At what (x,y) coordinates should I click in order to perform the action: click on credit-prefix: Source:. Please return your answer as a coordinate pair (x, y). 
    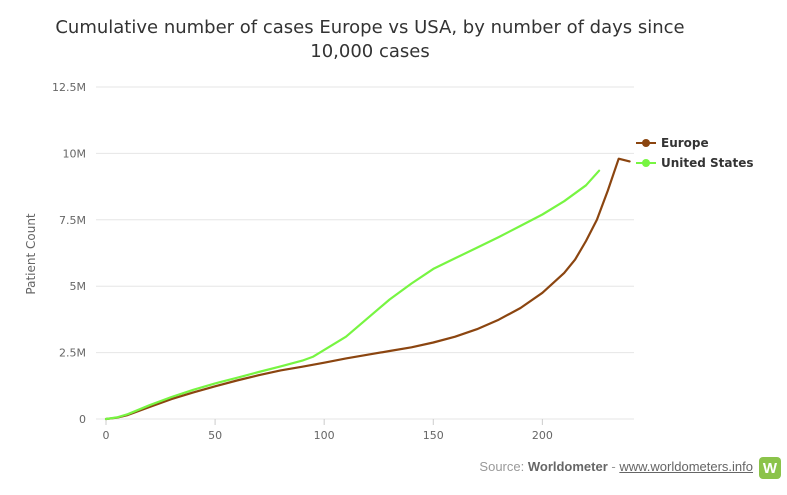
    Looking at the image, I should click on (503, 466).